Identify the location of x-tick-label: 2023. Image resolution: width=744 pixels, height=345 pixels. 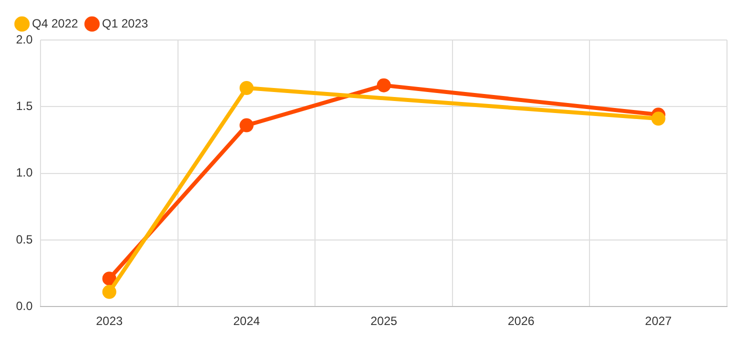
(109, 321).